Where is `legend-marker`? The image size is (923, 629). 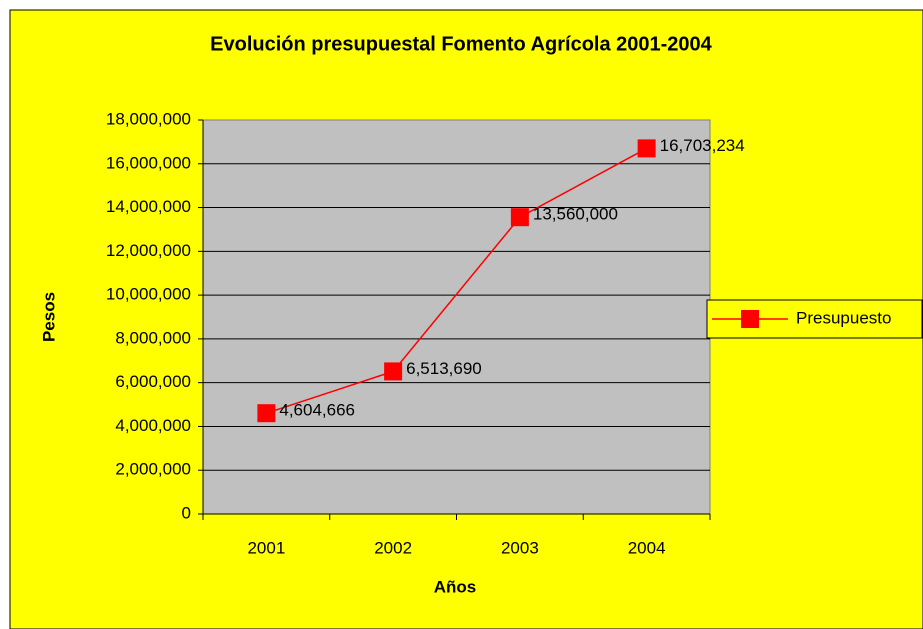
legend-marker is located at coordinates (750, 319).